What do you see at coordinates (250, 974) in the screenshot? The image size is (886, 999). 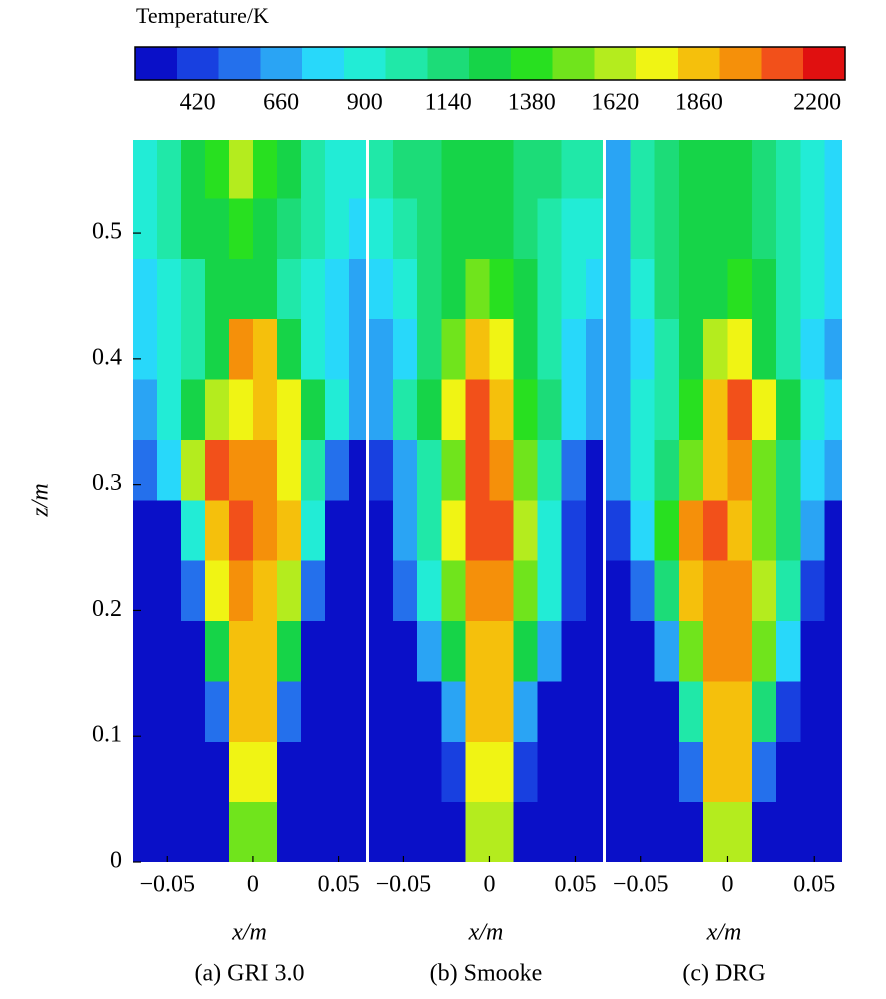 I see `panel-title: (a) GRI 3.0` at bounding box center [250, 974].